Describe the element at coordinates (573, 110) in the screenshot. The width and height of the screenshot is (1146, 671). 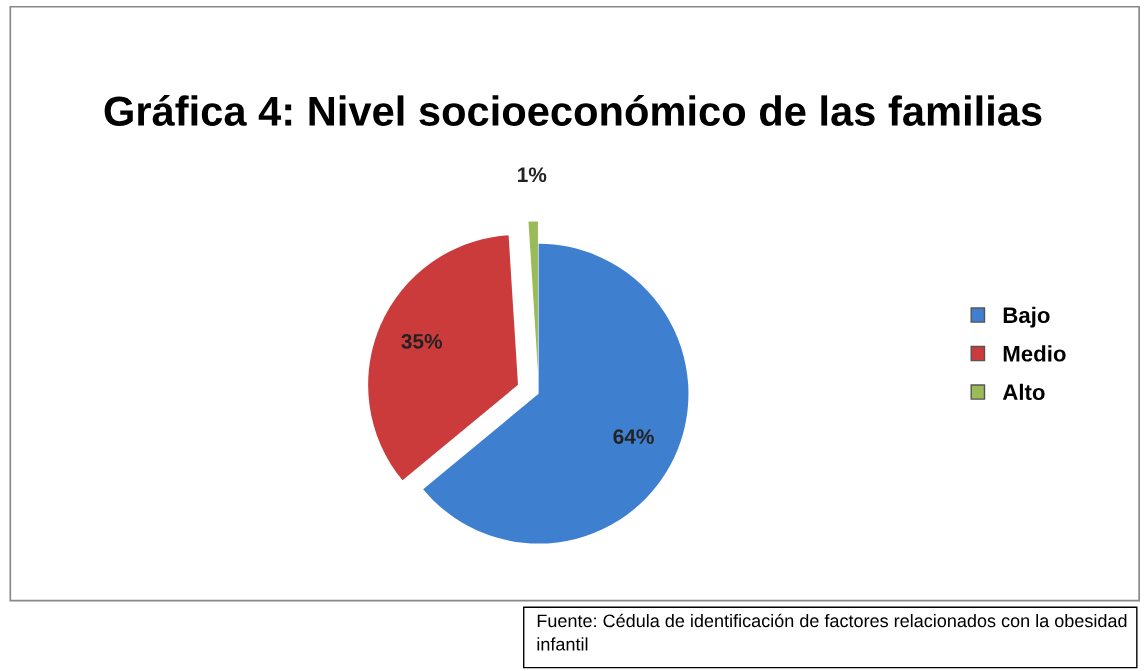
I see `chart-title: Gráfica 4: Nivel socioeconómico de las familias` at that location.